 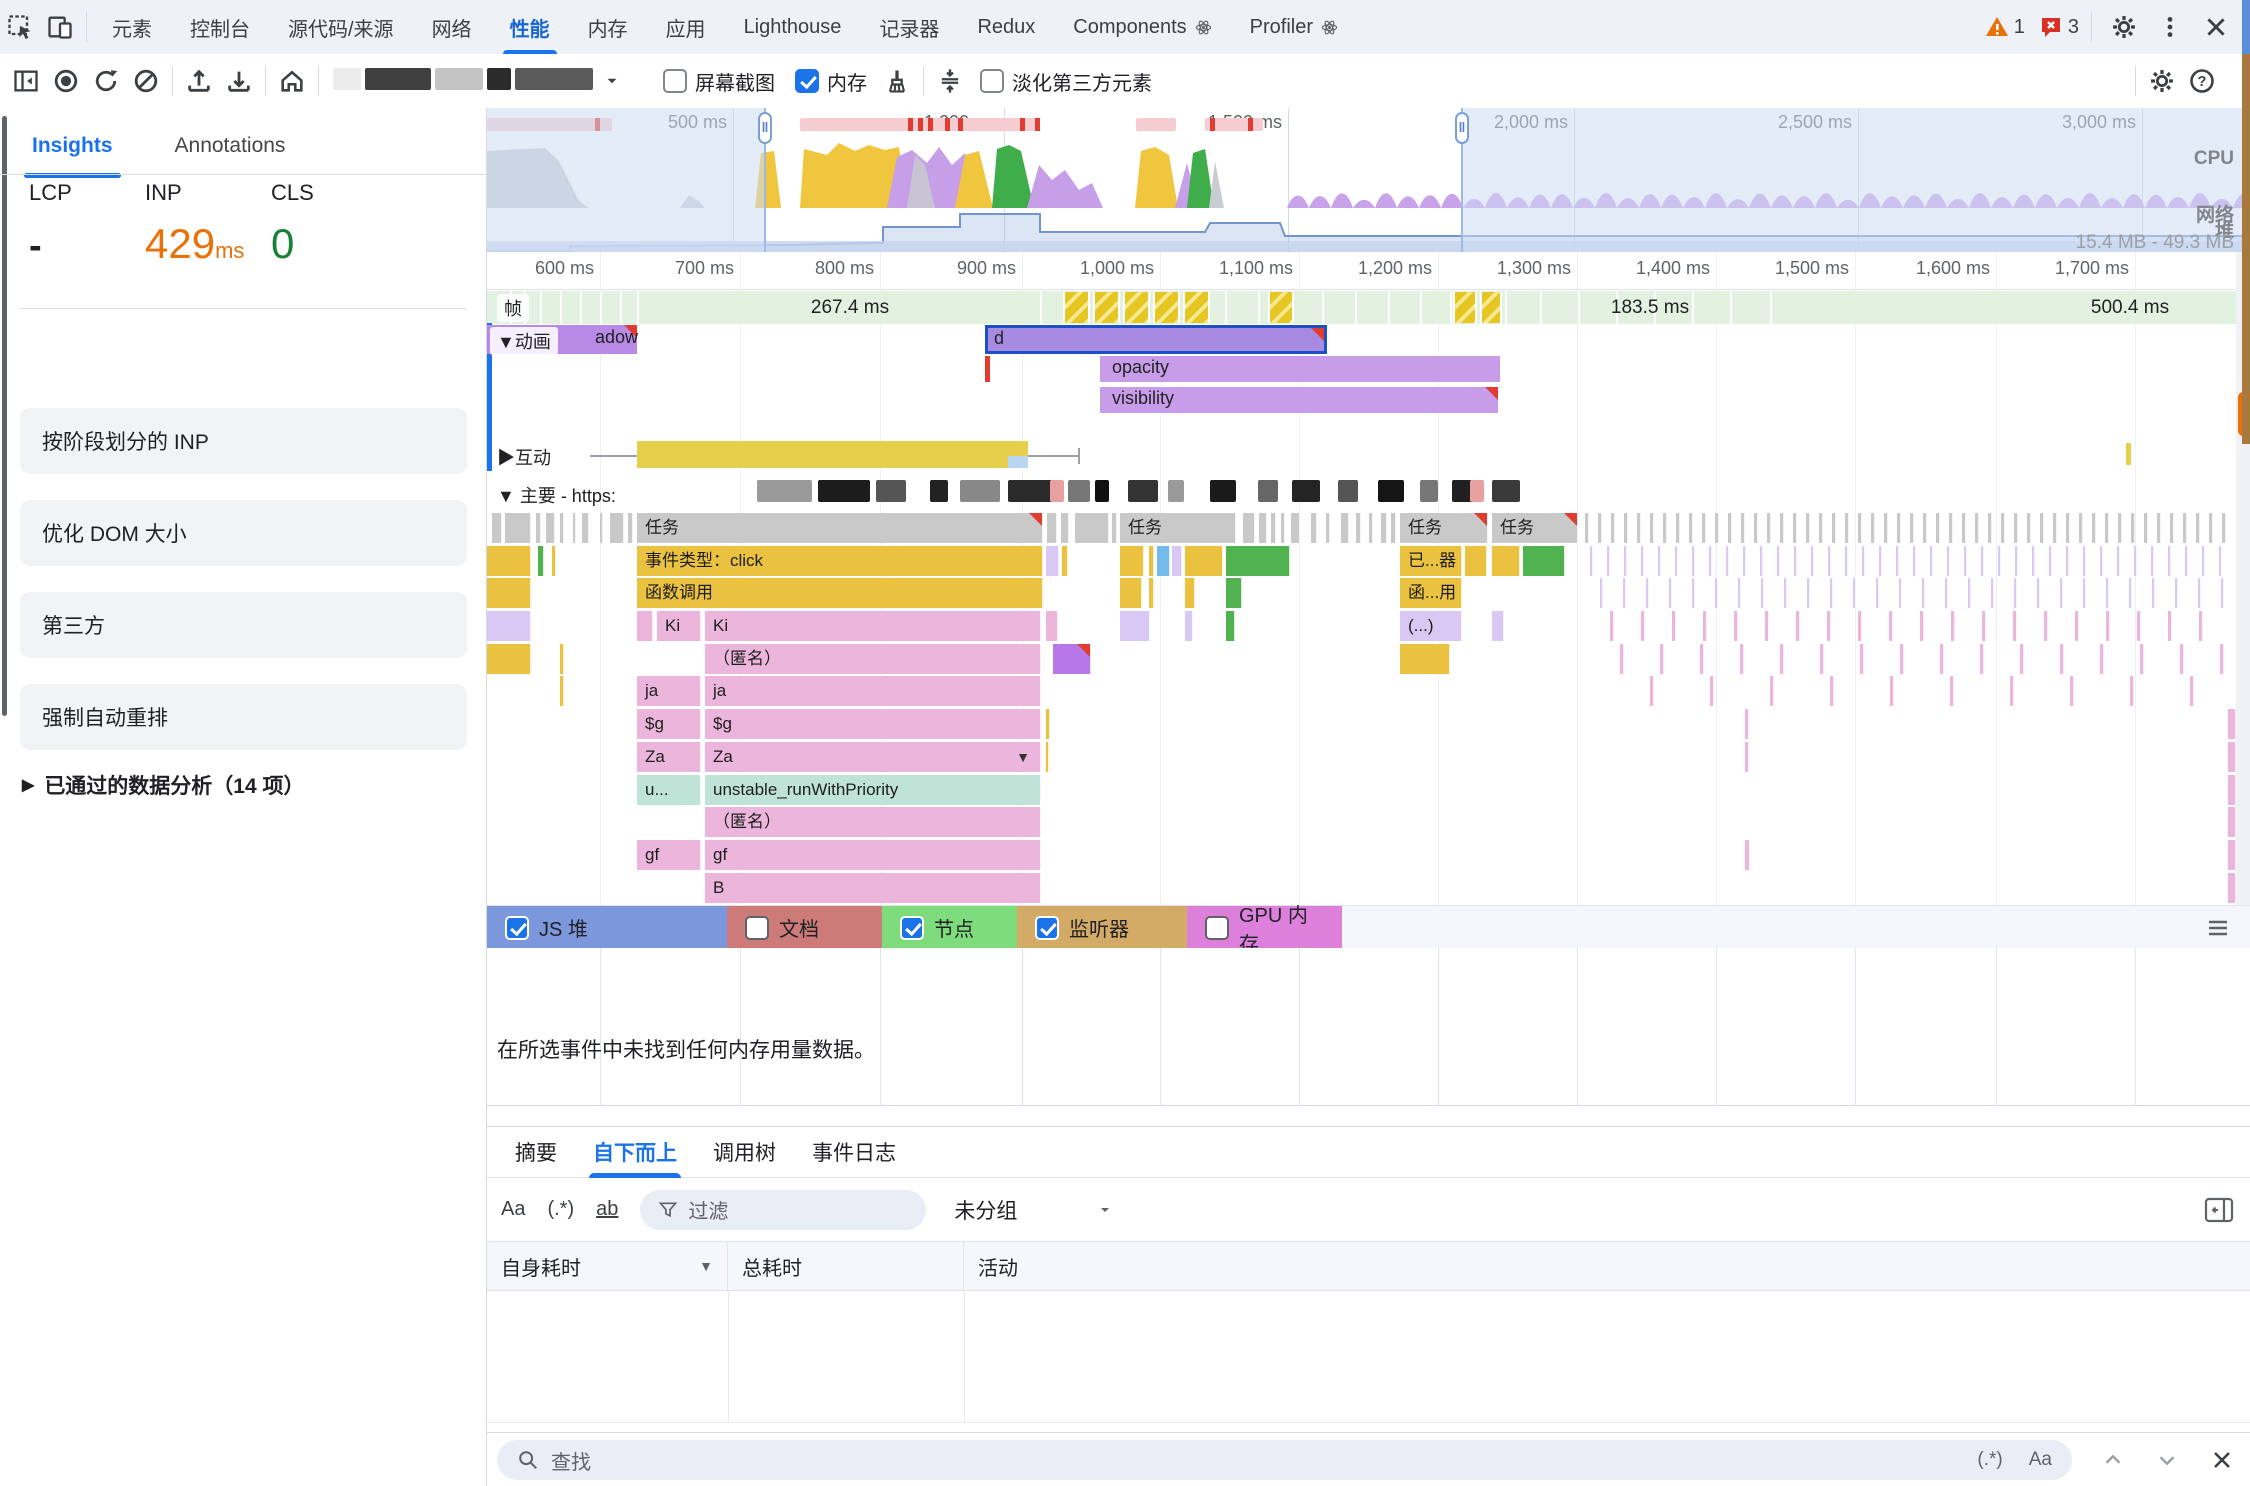 I want to click on panel-tab-源代码/来源: 源代码/来源, so click(x=341, y=29).